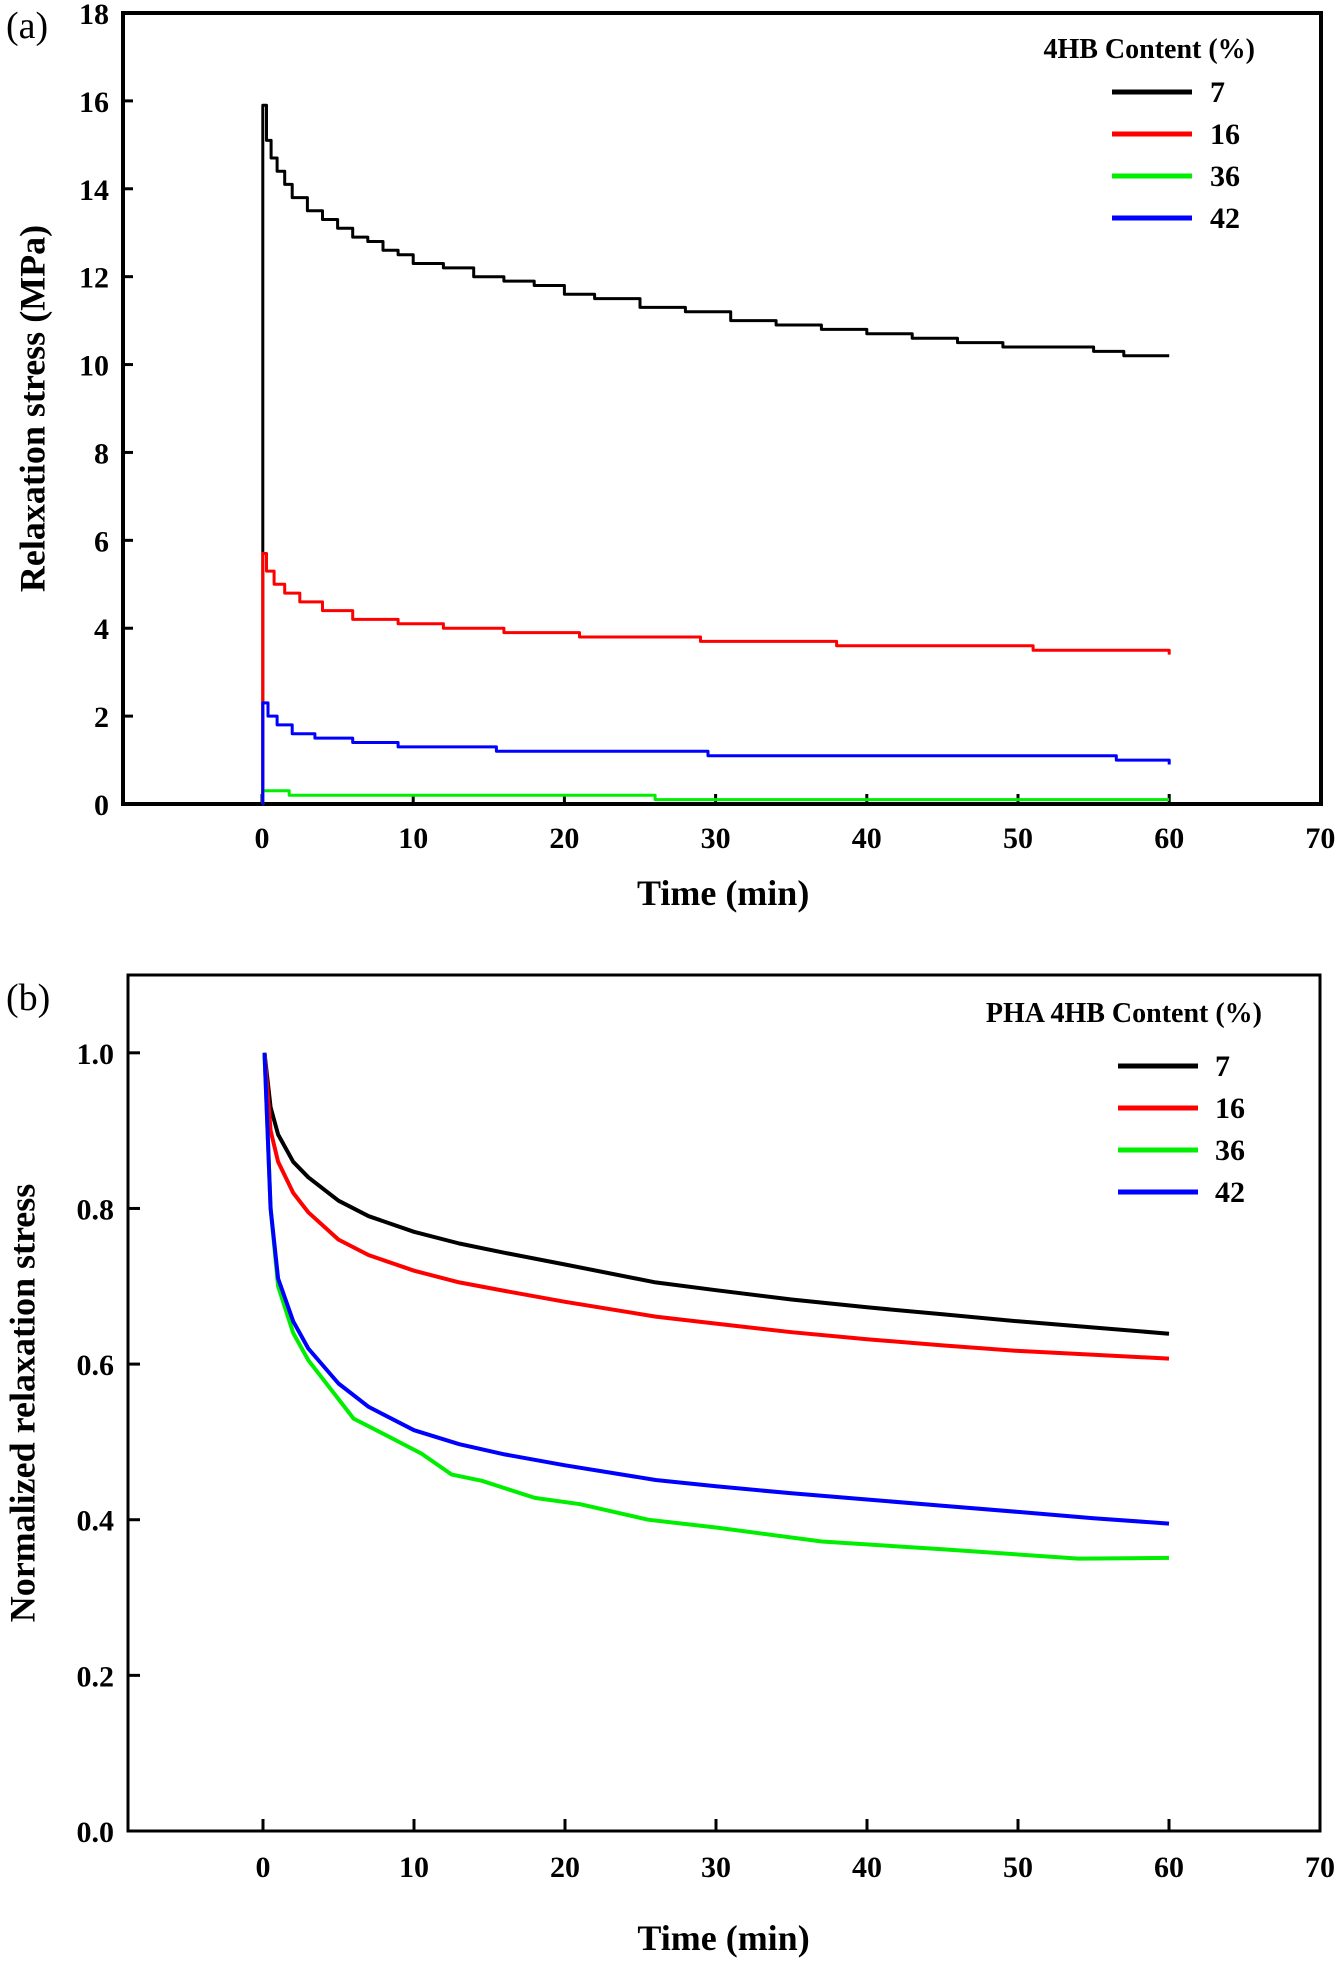 Image resolution: width=1339 pixels, height=1963 pixels. Describe the element at coordinates (94, 15) in the screenshot. I see `y-tick-label: 18` at that location.